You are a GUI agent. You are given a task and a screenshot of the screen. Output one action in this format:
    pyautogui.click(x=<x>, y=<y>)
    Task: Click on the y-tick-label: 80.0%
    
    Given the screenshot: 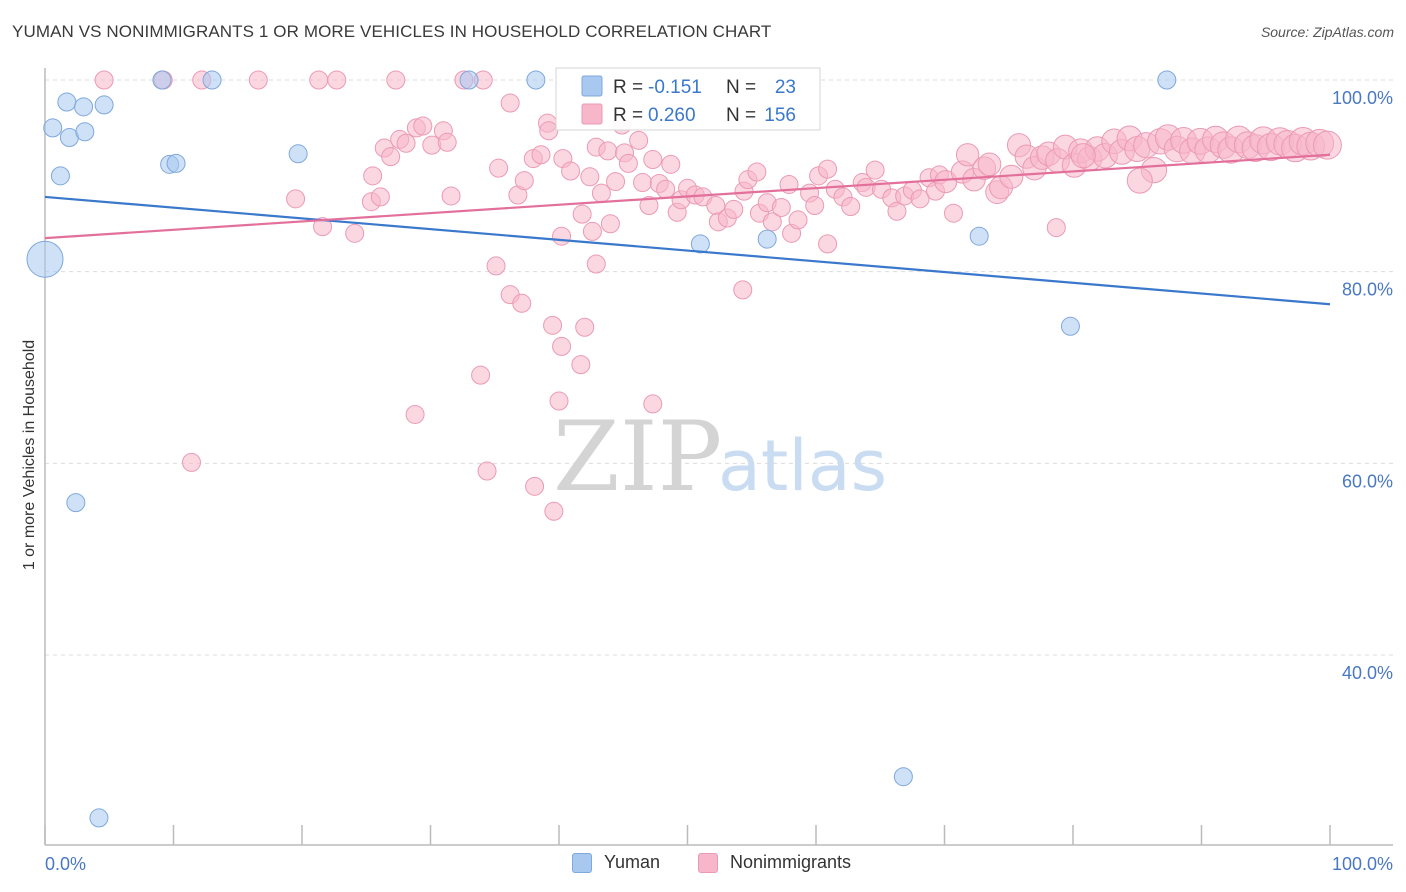 What is the action you would take?
    pyautogui.click(x=1367, y=290)
    